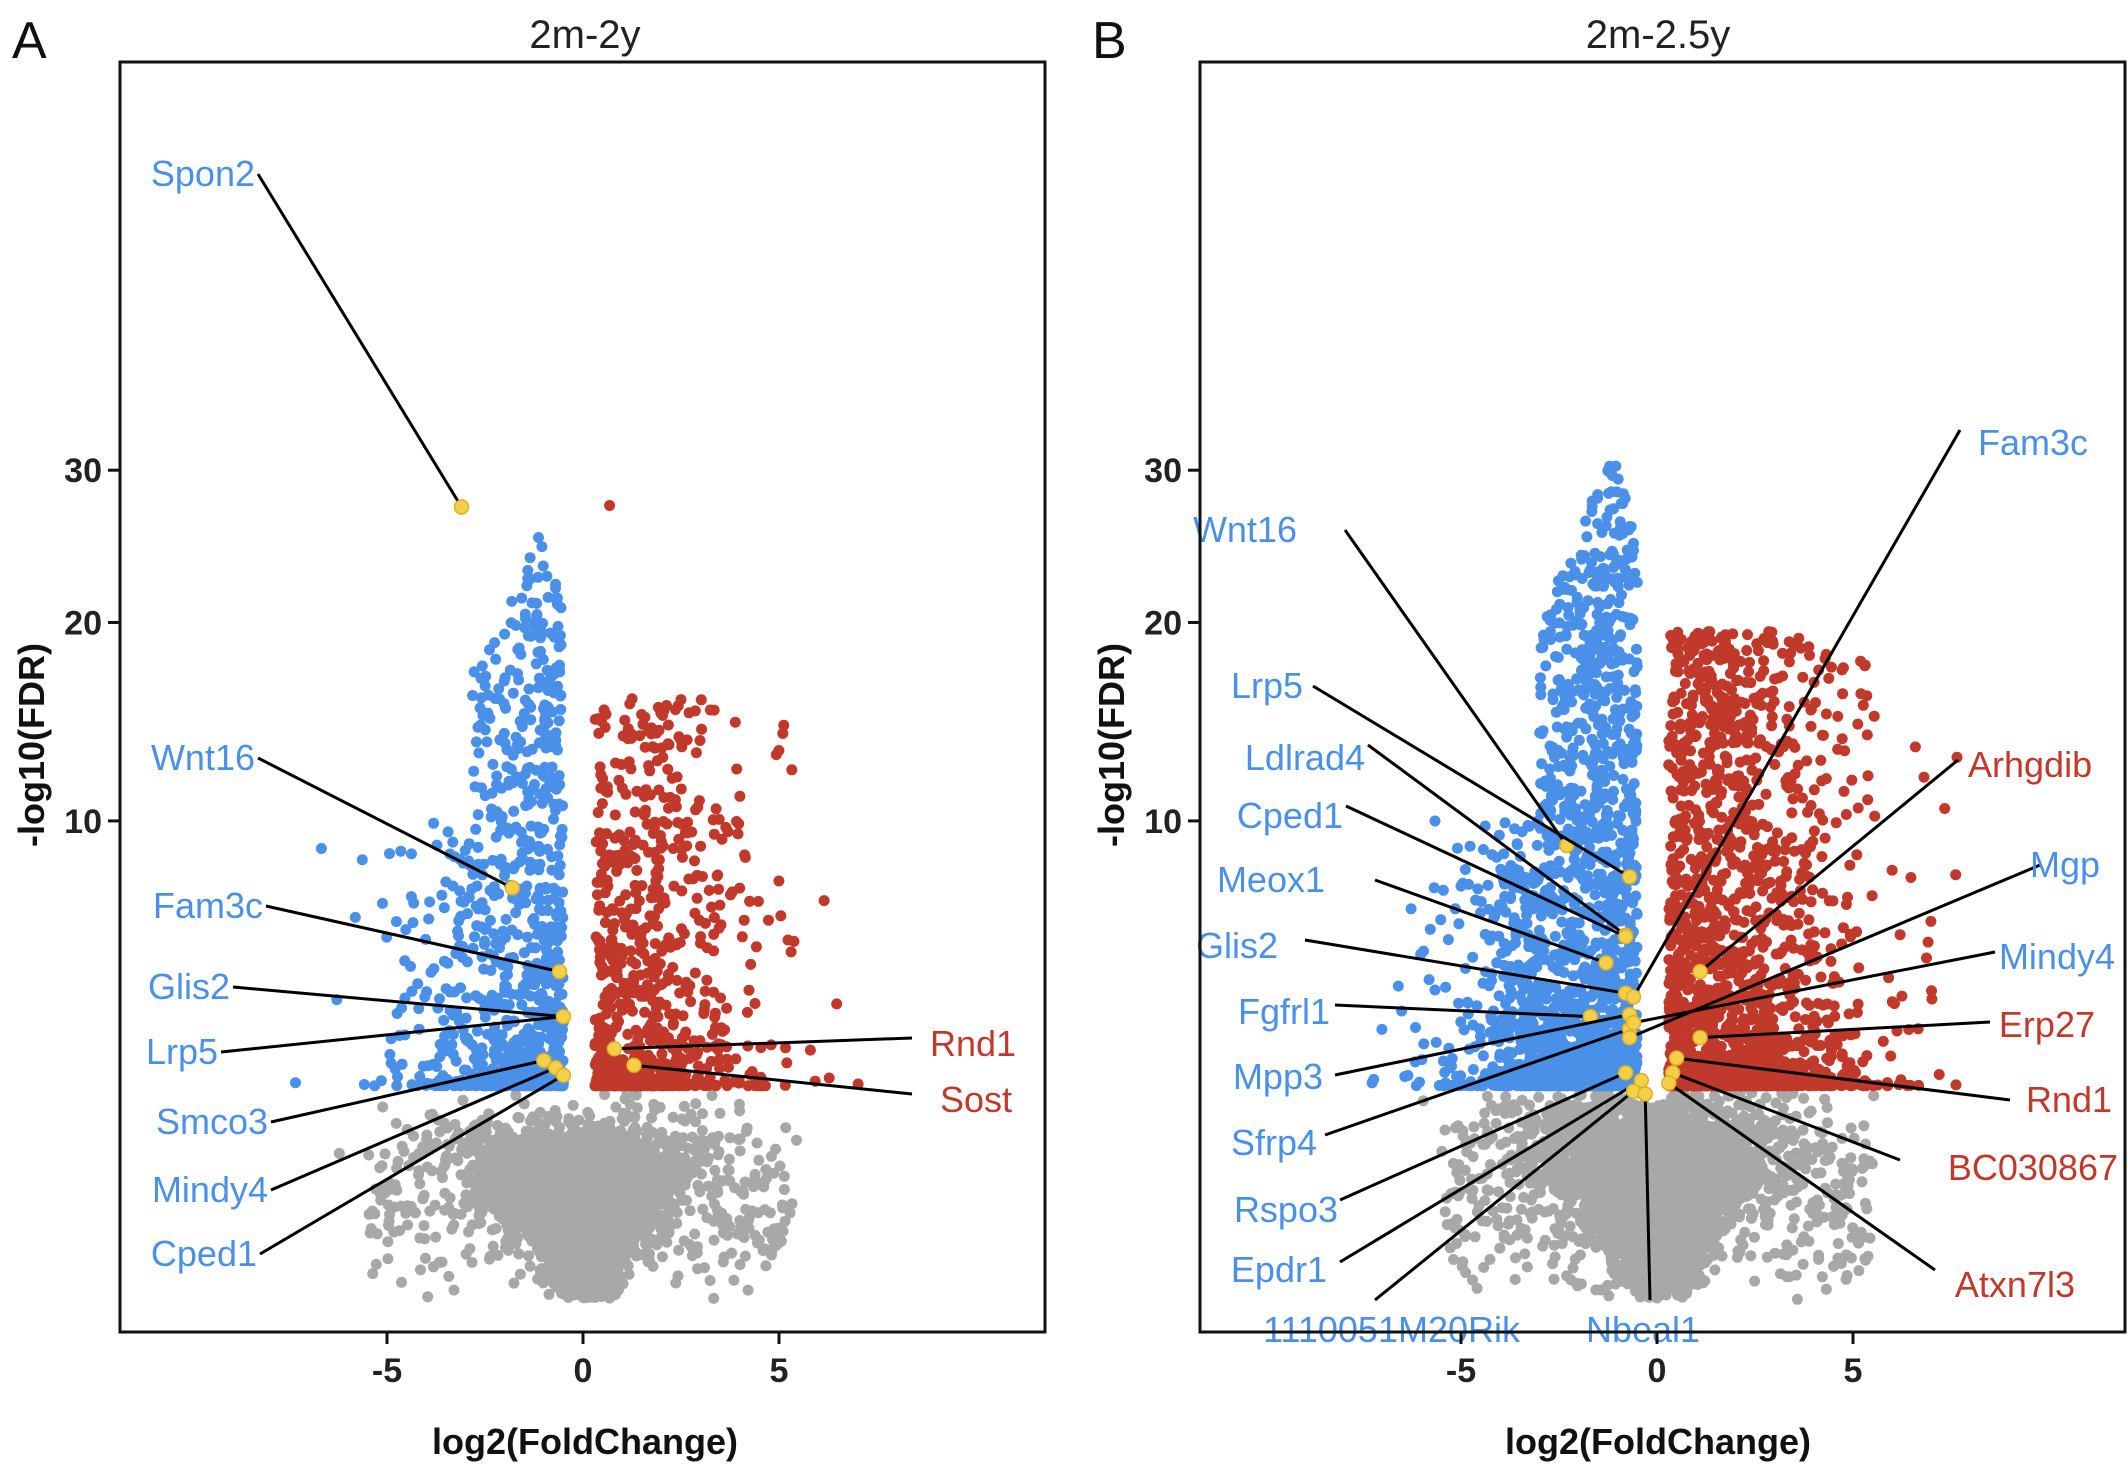  What do you see at coordinates (584, 35) in the screenshot?
I see `panel-a-title: 2m-2y` at bounding box center [584, 35].